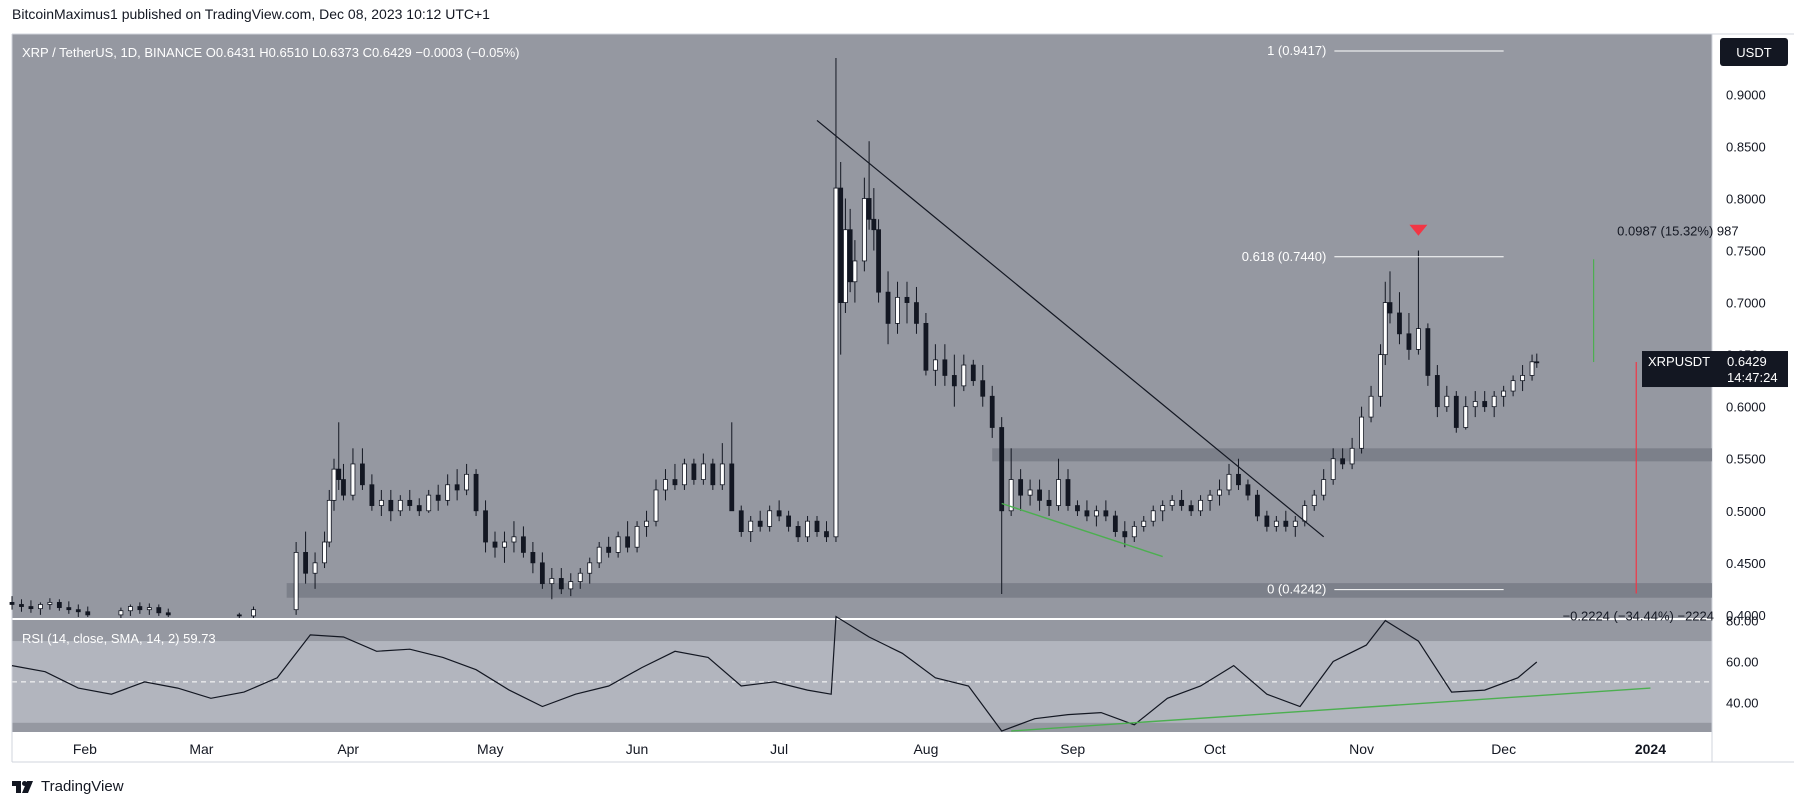 This screenshot has height=810, width=1807. I want to click on legend-c-label: C, so click(365, 52).